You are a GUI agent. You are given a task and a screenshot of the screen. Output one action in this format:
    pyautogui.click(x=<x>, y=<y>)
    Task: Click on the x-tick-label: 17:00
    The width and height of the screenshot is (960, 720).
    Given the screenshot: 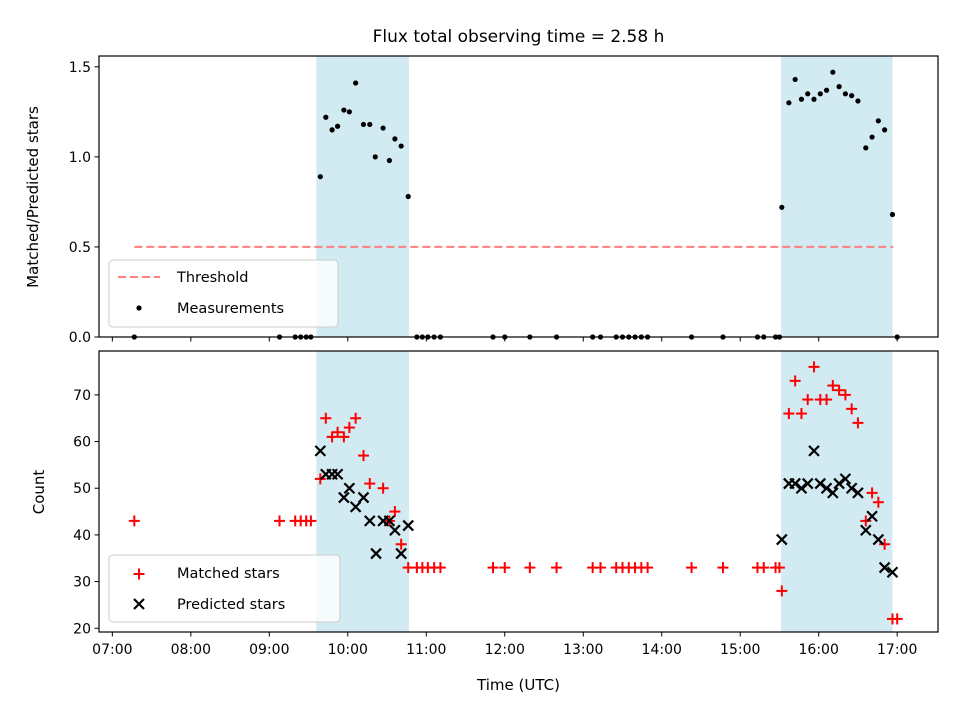 What is the action you would take?
    pyautogui.click(x=897, y=650)
    